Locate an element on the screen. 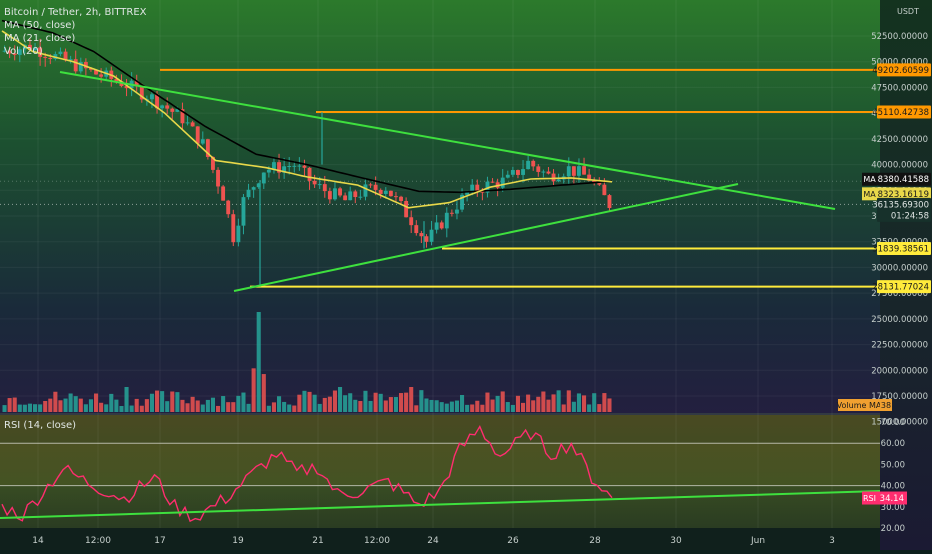 The height and width of the screenshot is (554, 932). ascending-trendline is located at coordinates (486, 237).